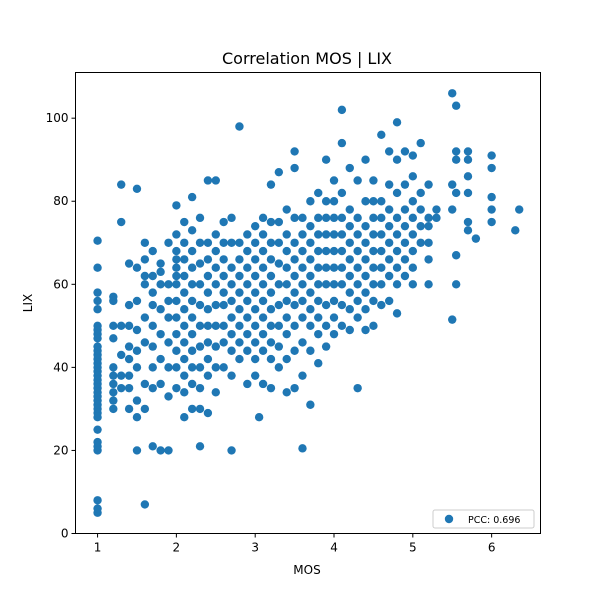  What do you see at coordinates (60, 367) in the screenshot?
I see `y-tick-label: 40` at bounding box center [60, 367].